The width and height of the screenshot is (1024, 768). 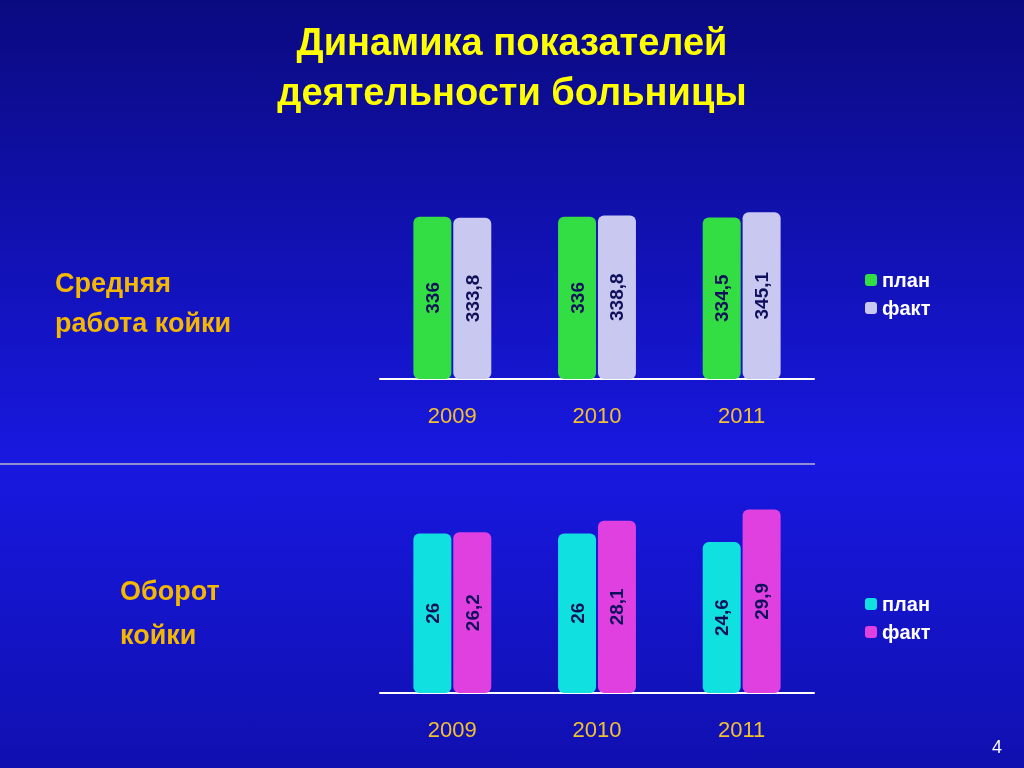 What do you see at coordinates (722, 298) in the screenshot?
I see `data-label: 334,5` at bounding box center [722, 298].